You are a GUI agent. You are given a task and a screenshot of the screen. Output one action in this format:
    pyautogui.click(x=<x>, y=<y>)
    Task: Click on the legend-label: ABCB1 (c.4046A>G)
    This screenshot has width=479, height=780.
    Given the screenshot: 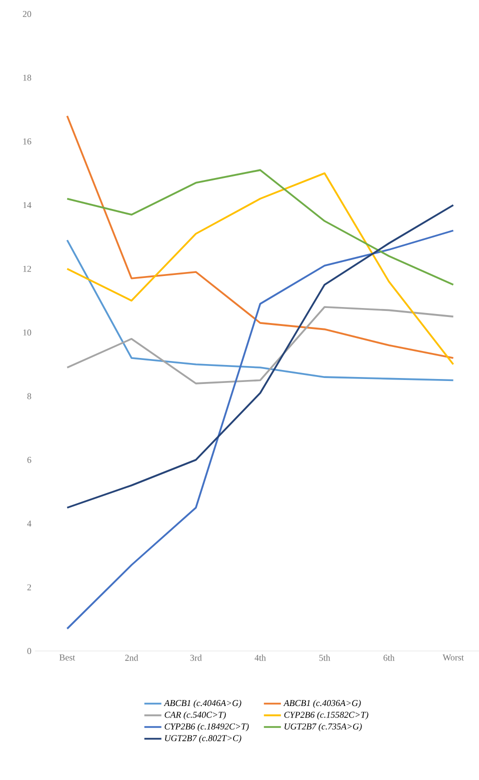 What is the action you would take?
    pyautogui.click(x=203, y=704)
    